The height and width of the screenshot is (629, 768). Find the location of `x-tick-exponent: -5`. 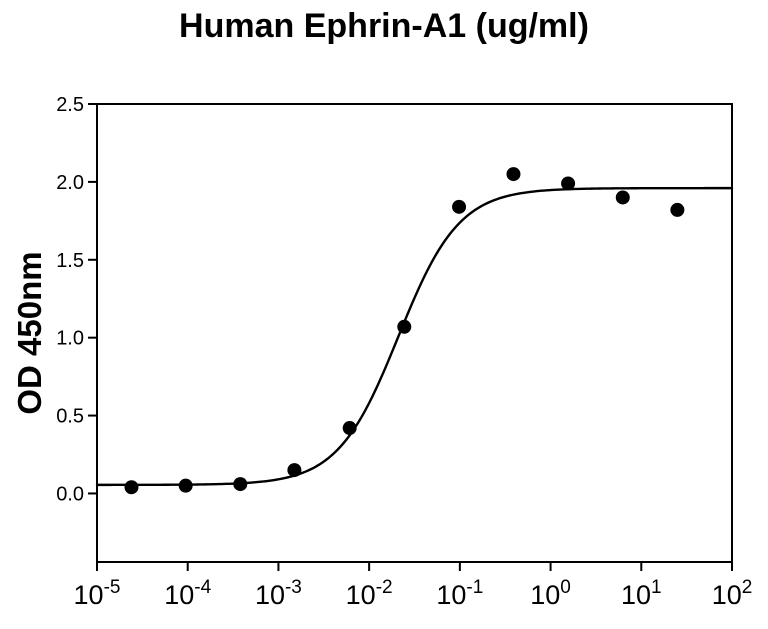

x-tick-exponent: -5 is located at coordinates (112, 587).